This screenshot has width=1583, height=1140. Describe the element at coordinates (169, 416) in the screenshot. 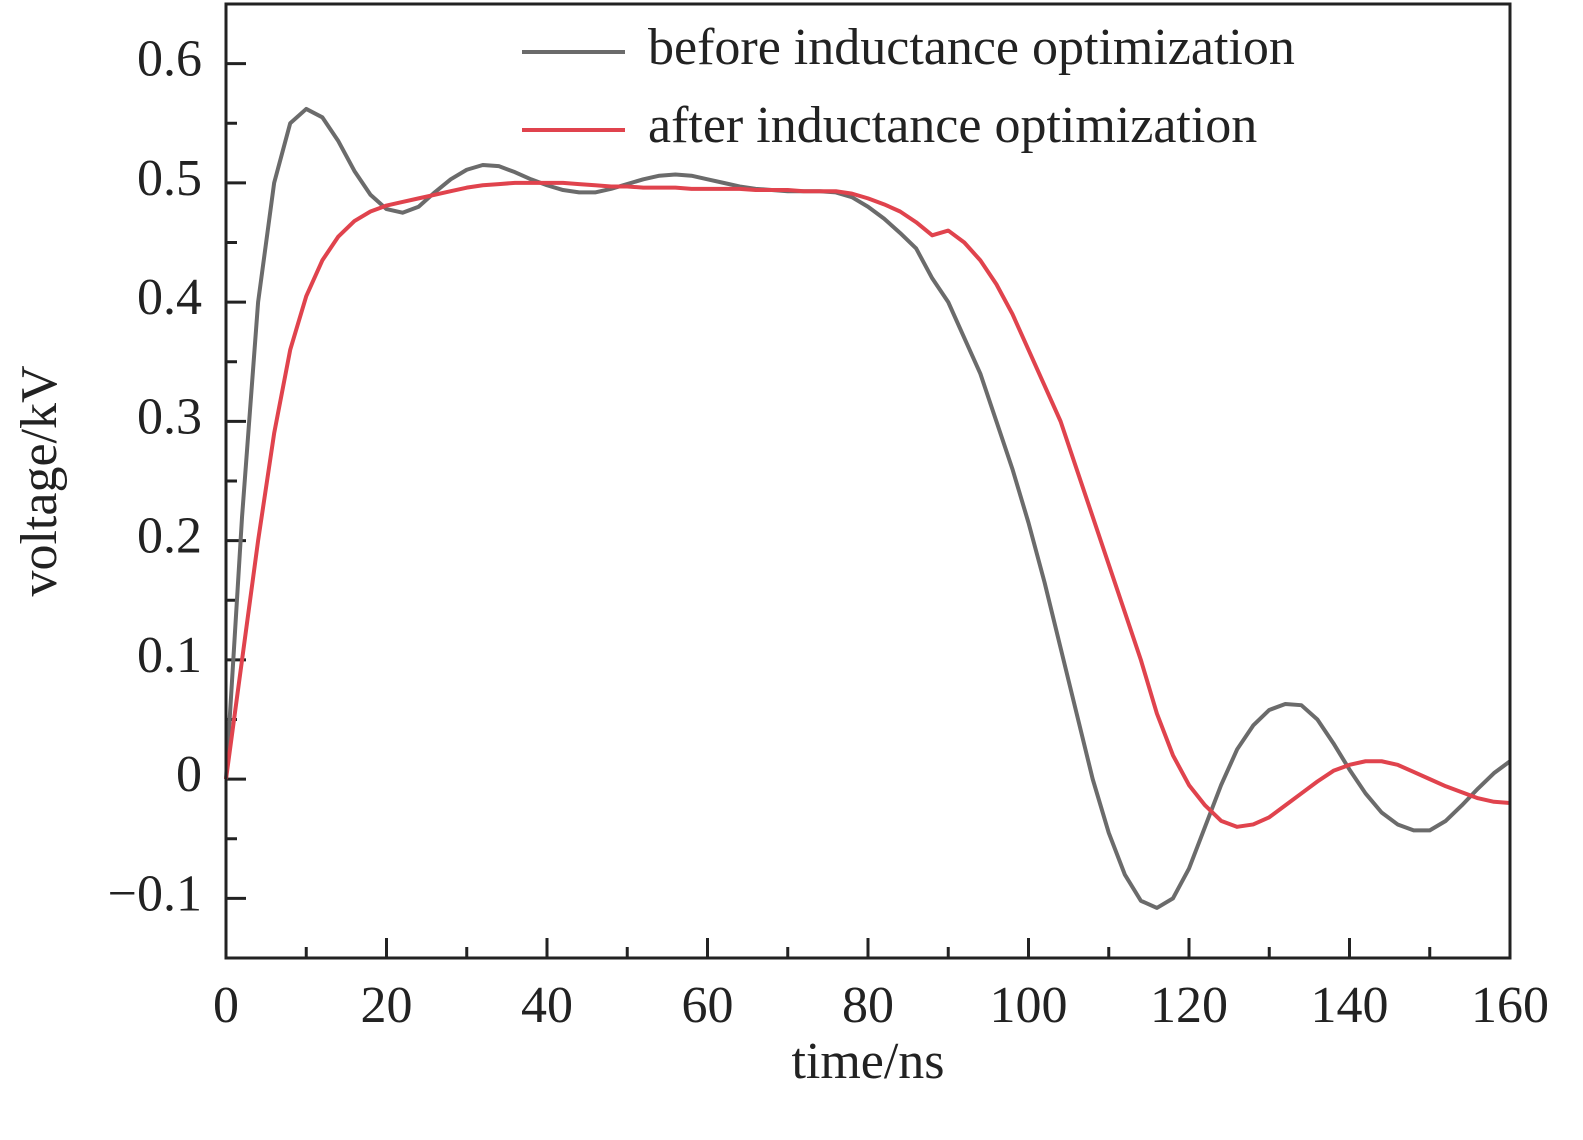

I see `y-tick-label: 0.3` at that location.